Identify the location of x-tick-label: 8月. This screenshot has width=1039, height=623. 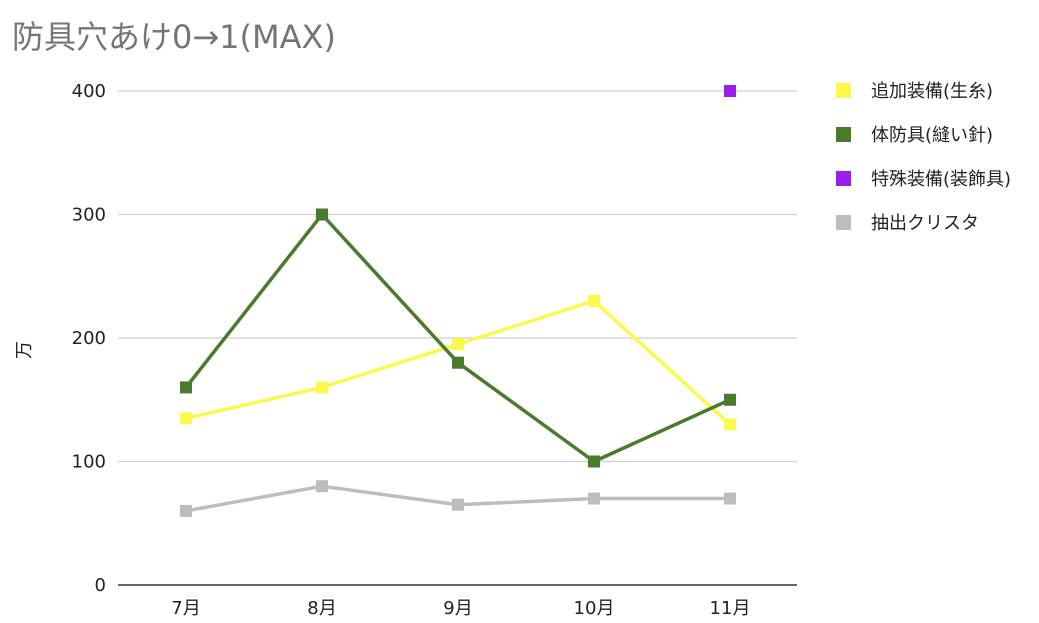
(321, 608).